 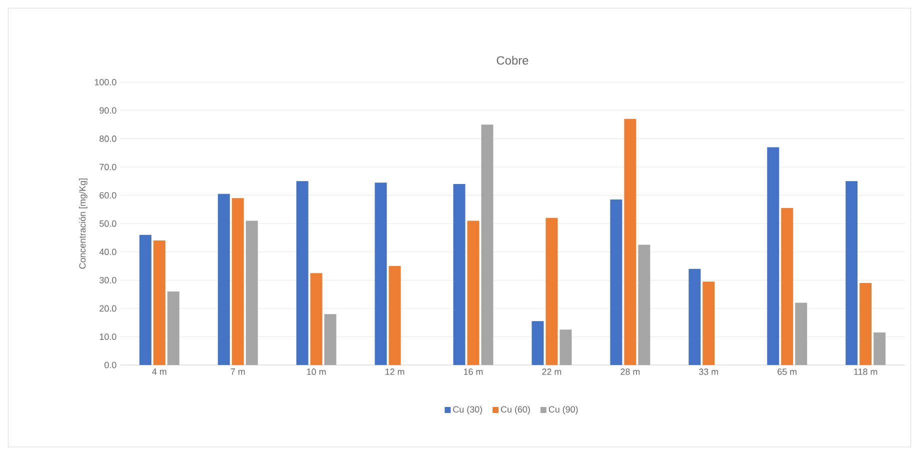 I want to click on y-tick-label: 30.0, so click(x=108, y=280).